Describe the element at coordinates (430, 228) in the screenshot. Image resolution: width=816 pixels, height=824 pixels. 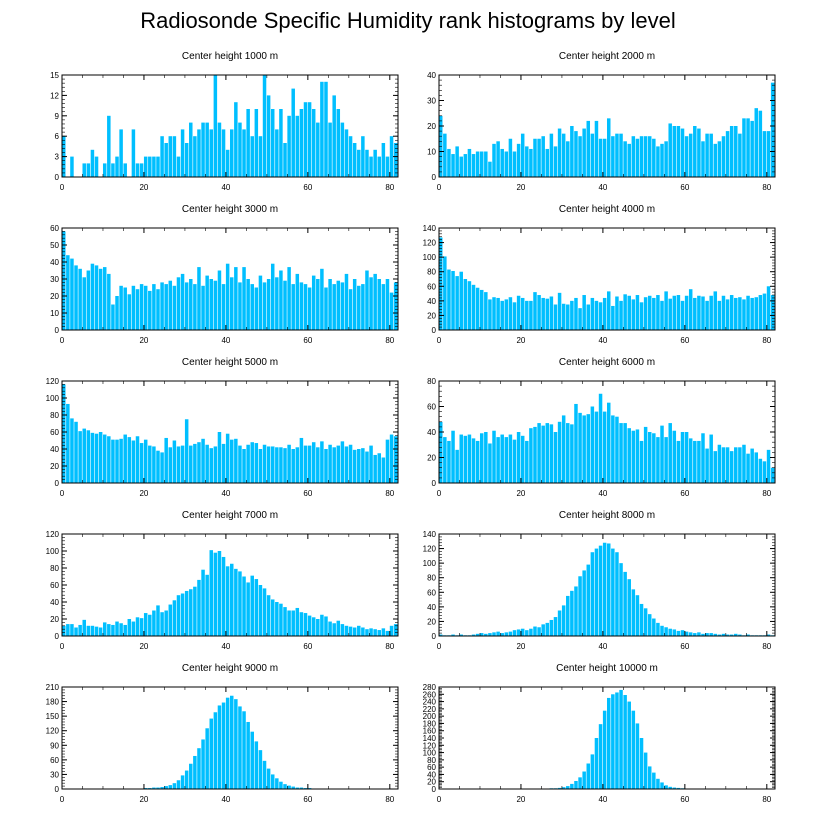
I see `y-tick-label: 140` at that location.